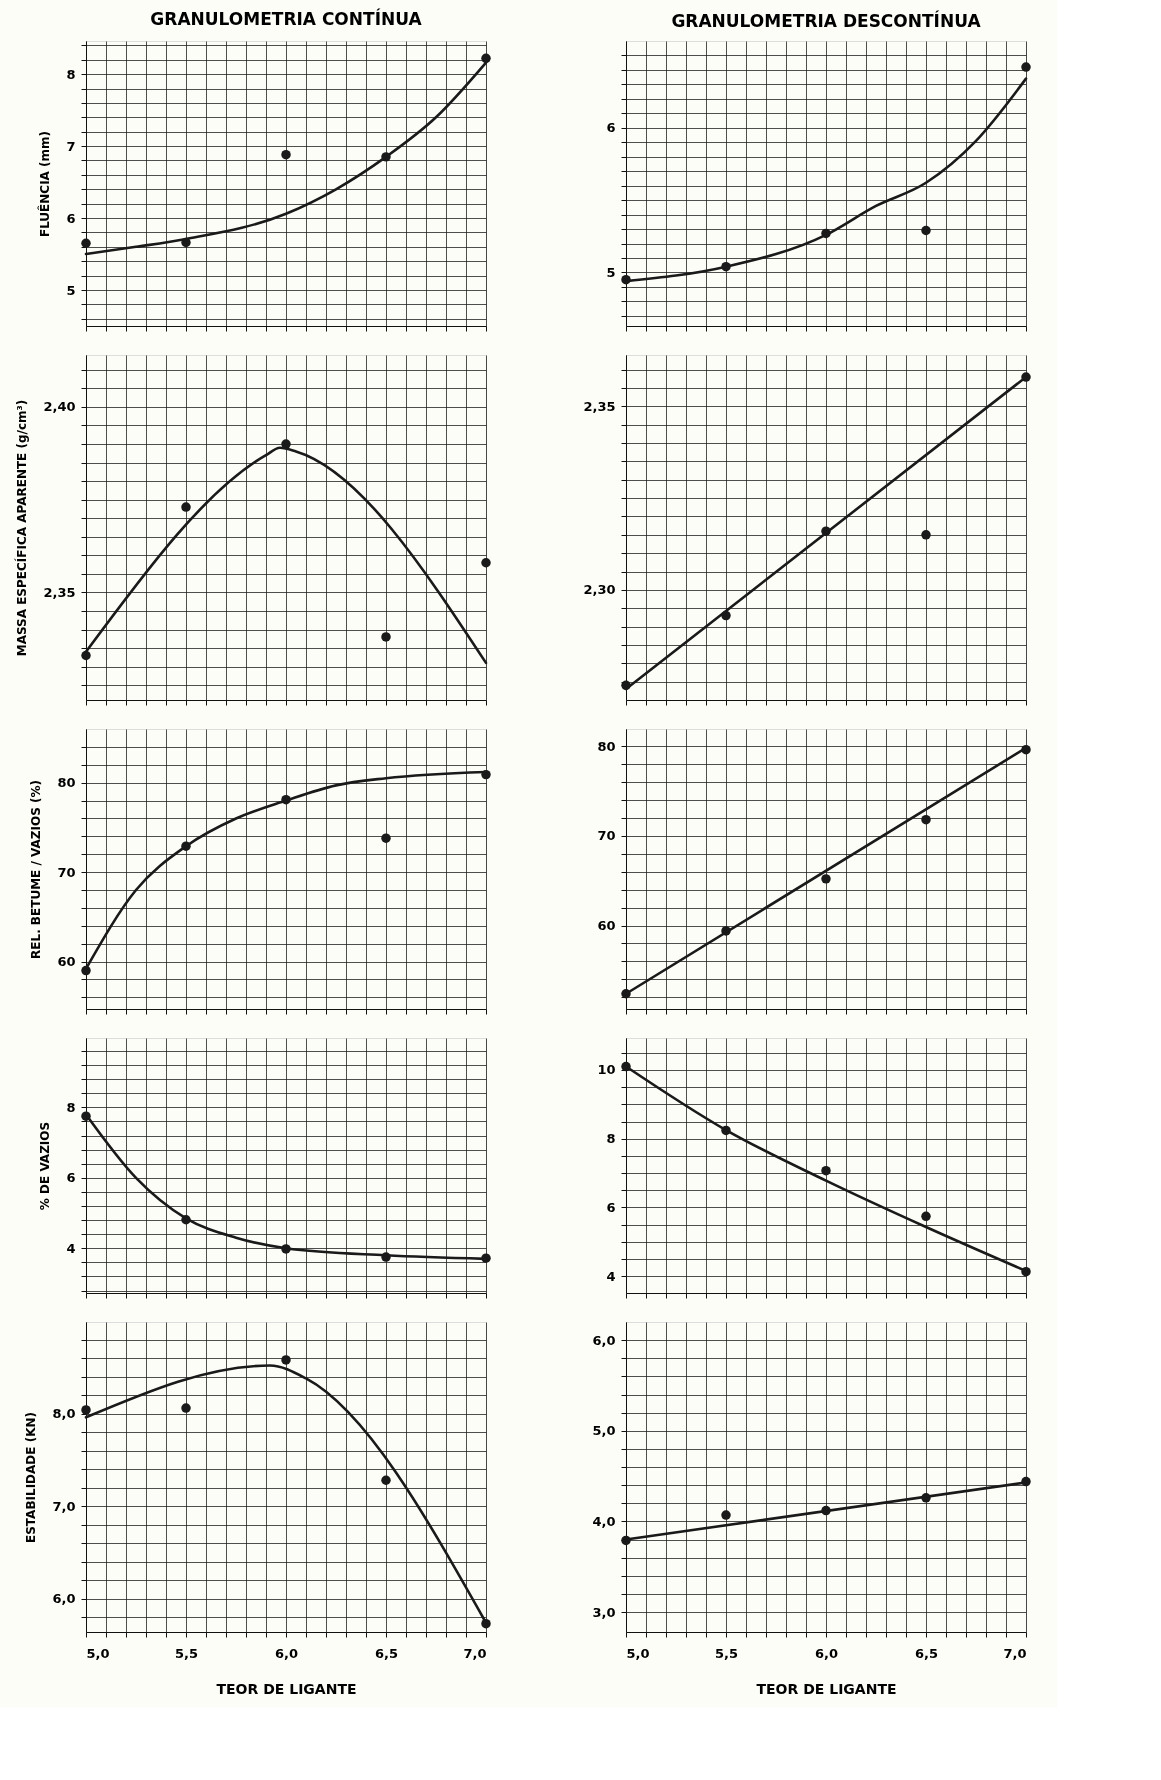 The width and height of the screenshot is (1161, 1780). What do you see at coordinates (604, 1612) in the screenshot?
I see `y-tick-label: 3,0` at bounding box center [604, 1612].